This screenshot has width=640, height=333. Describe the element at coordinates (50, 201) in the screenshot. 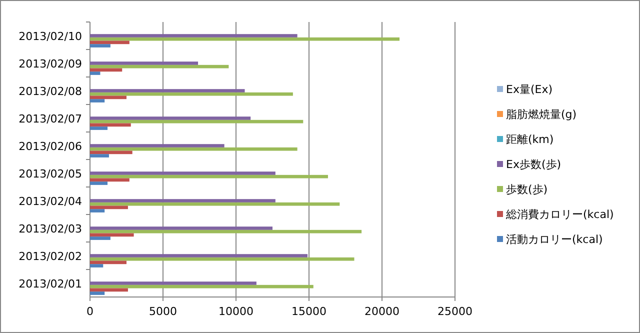

I see `y-tick-label: 2013/02/04` at that location.